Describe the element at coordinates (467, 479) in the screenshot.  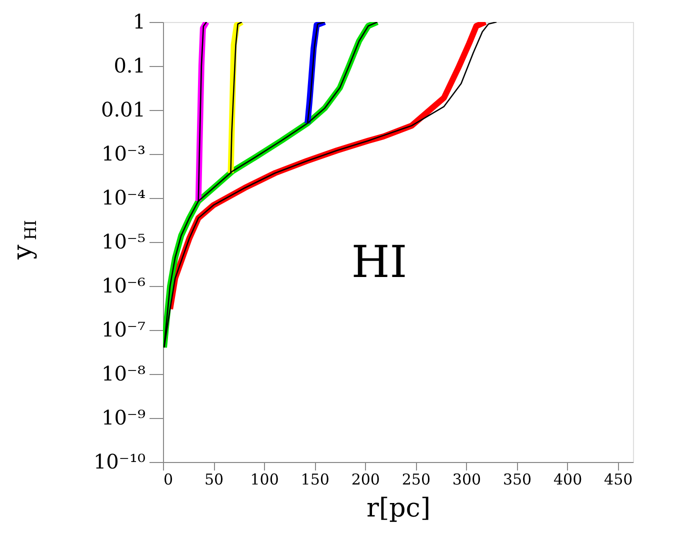
I see `x-tick-label: 300` at that location.